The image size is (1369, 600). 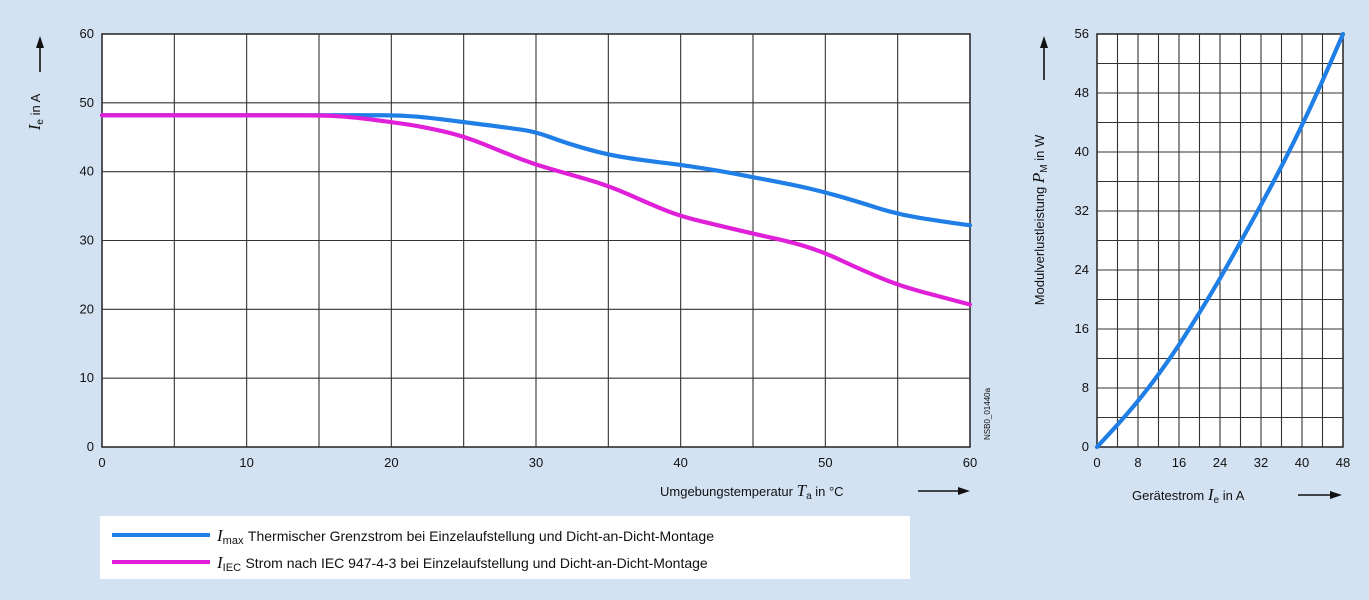 I want to click on y-tick-label: 30, so click(x=87, y=240).